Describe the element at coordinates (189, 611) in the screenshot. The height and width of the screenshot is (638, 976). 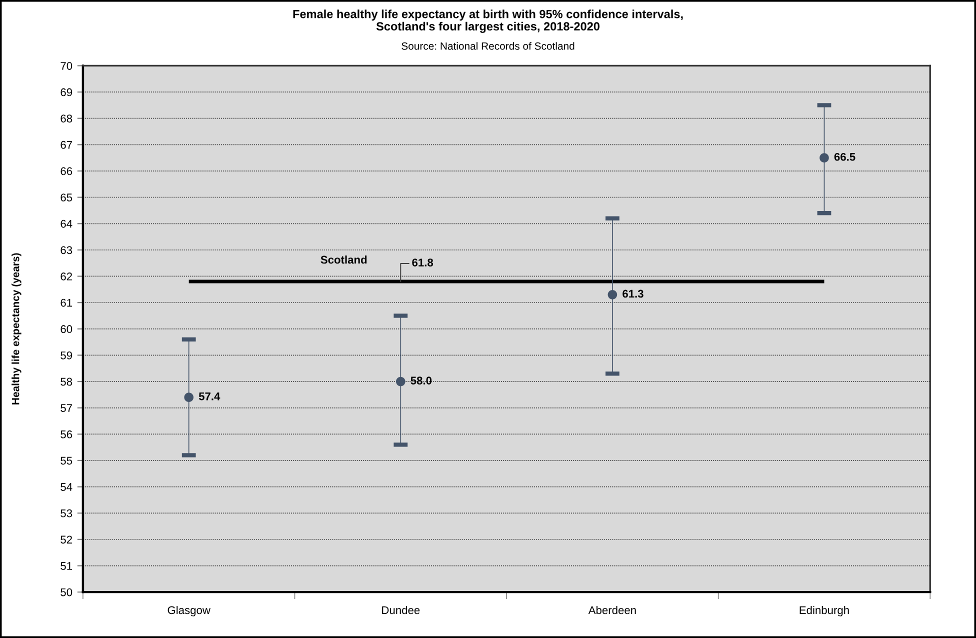
I see `x-tick-label: Glasgow` at that location.